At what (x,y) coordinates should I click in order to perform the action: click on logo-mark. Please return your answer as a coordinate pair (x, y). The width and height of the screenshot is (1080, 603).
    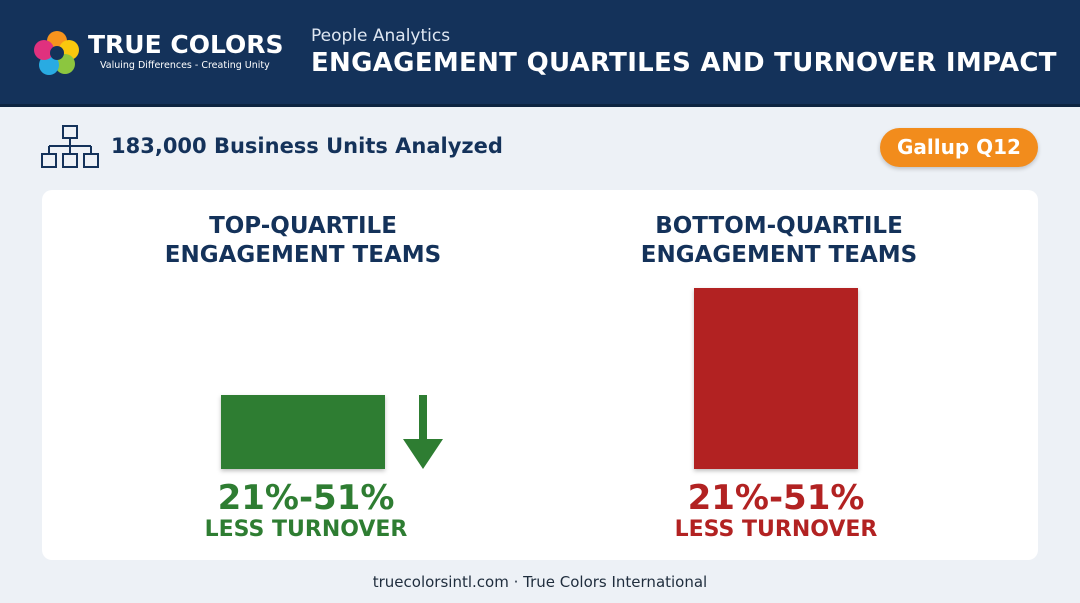
    Looking at the image, I should click on (56, 53).